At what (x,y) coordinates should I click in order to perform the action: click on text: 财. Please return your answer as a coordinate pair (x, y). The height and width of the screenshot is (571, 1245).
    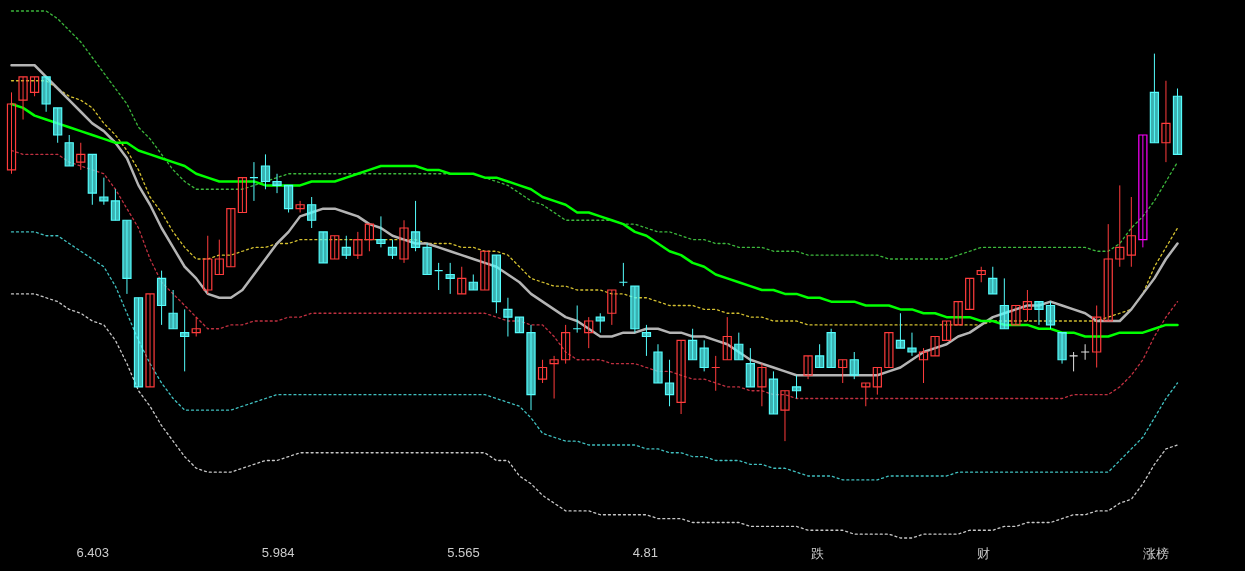
    Looking at the image, I should click on (983, 554).